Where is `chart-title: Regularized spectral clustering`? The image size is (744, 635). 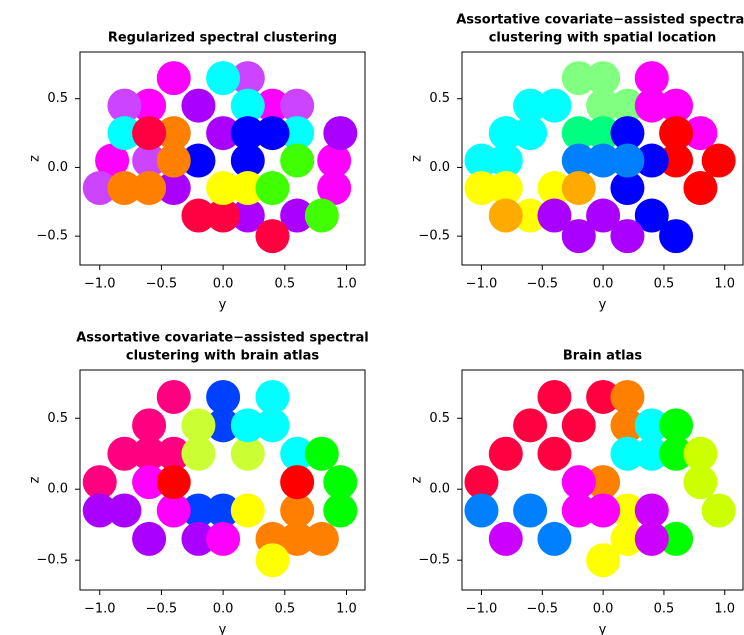 chart-title: Regularized spectral clustering is located at coordinates (222, 38).